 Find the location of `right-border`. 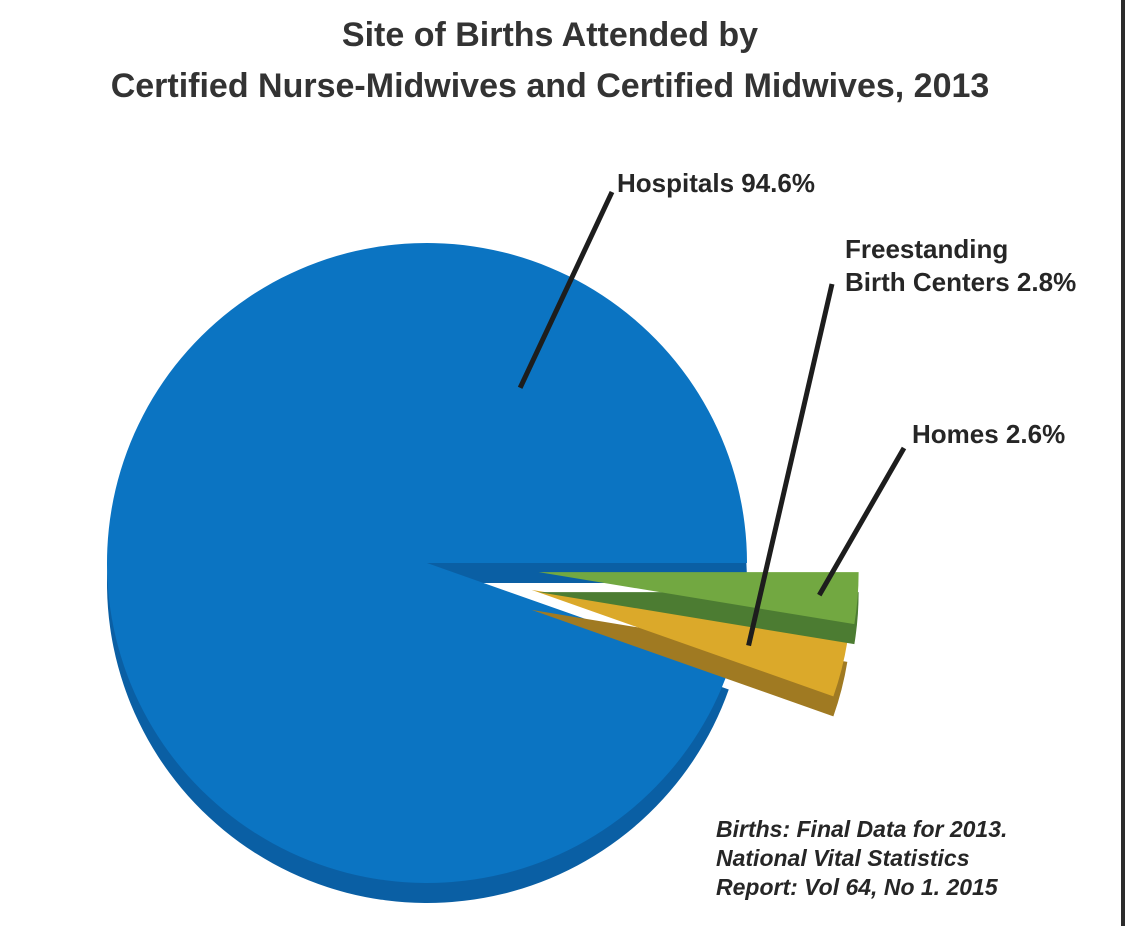

right-border is located at coordinates (1123, 463).